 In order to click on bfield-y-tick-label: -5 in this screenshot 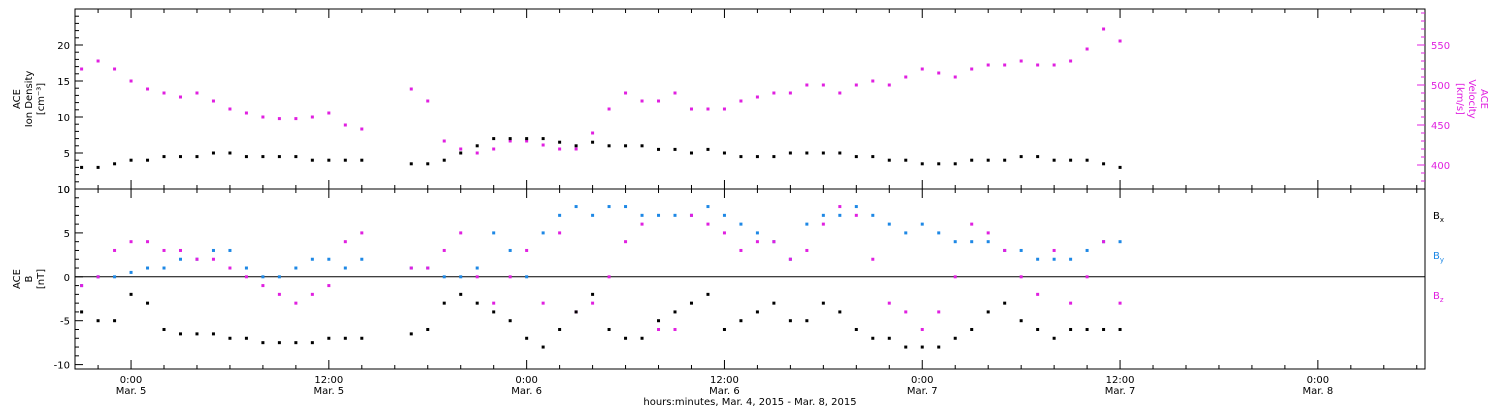, I will do `click(65, 322)`.